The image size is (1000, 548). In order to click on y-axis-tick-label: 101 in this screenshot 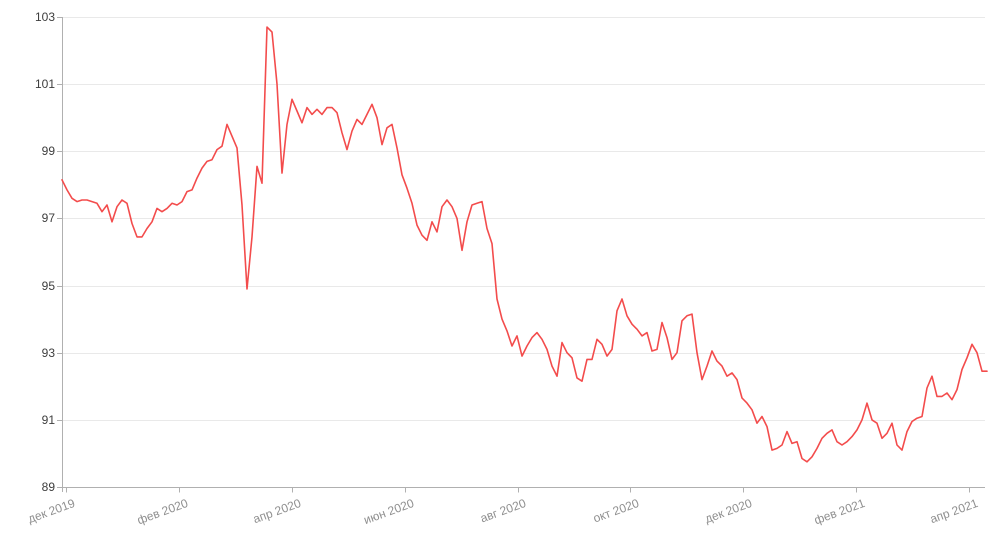, I will do `click(44, 84)`.